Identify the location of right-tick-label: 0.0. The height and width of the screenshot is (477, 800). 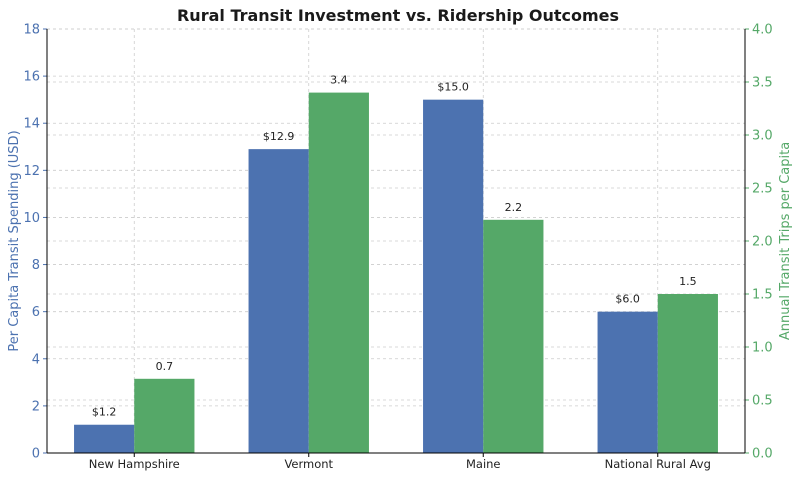
(762, 454).